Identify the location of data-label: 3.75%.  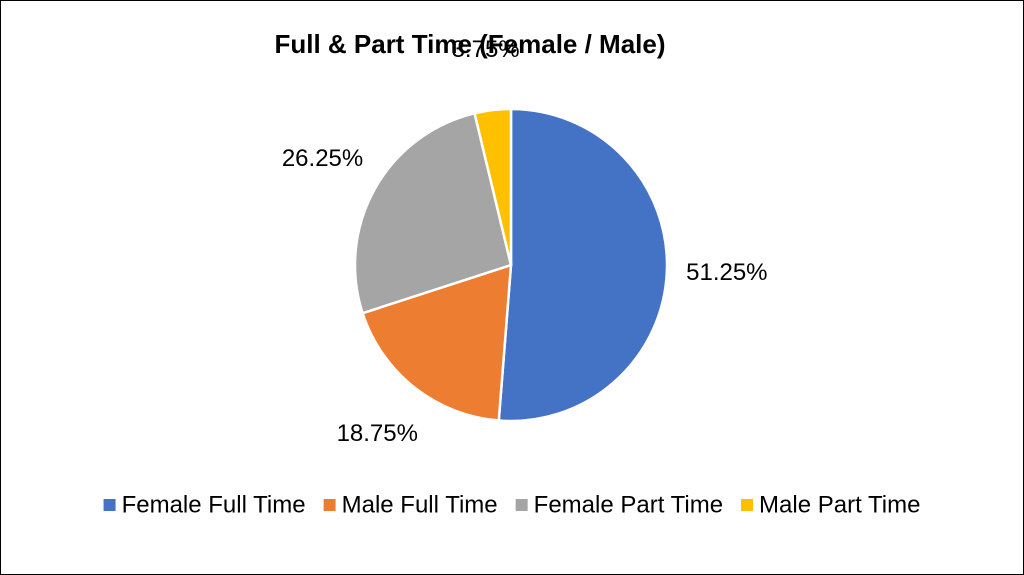
(486, 49).